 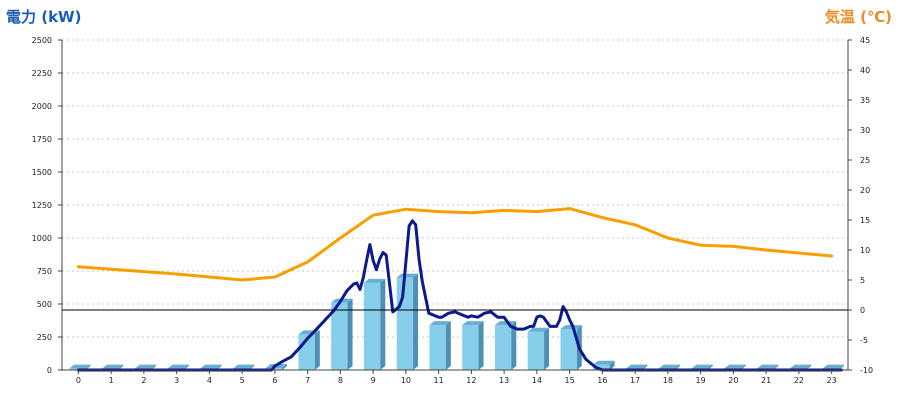 I want to click on x-tick-label-8: 8, so click(x=340, y=380).